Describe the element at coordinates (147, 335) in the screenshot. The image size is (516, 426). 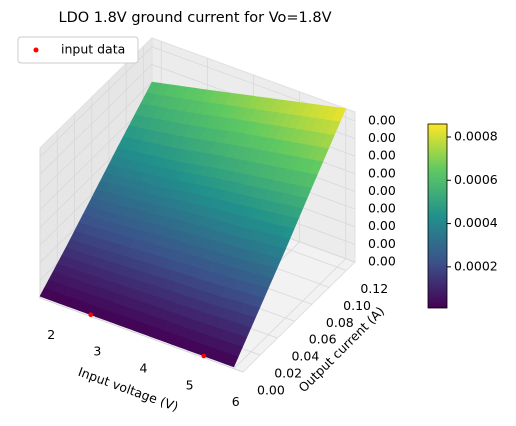
I see `scatter` at that location.